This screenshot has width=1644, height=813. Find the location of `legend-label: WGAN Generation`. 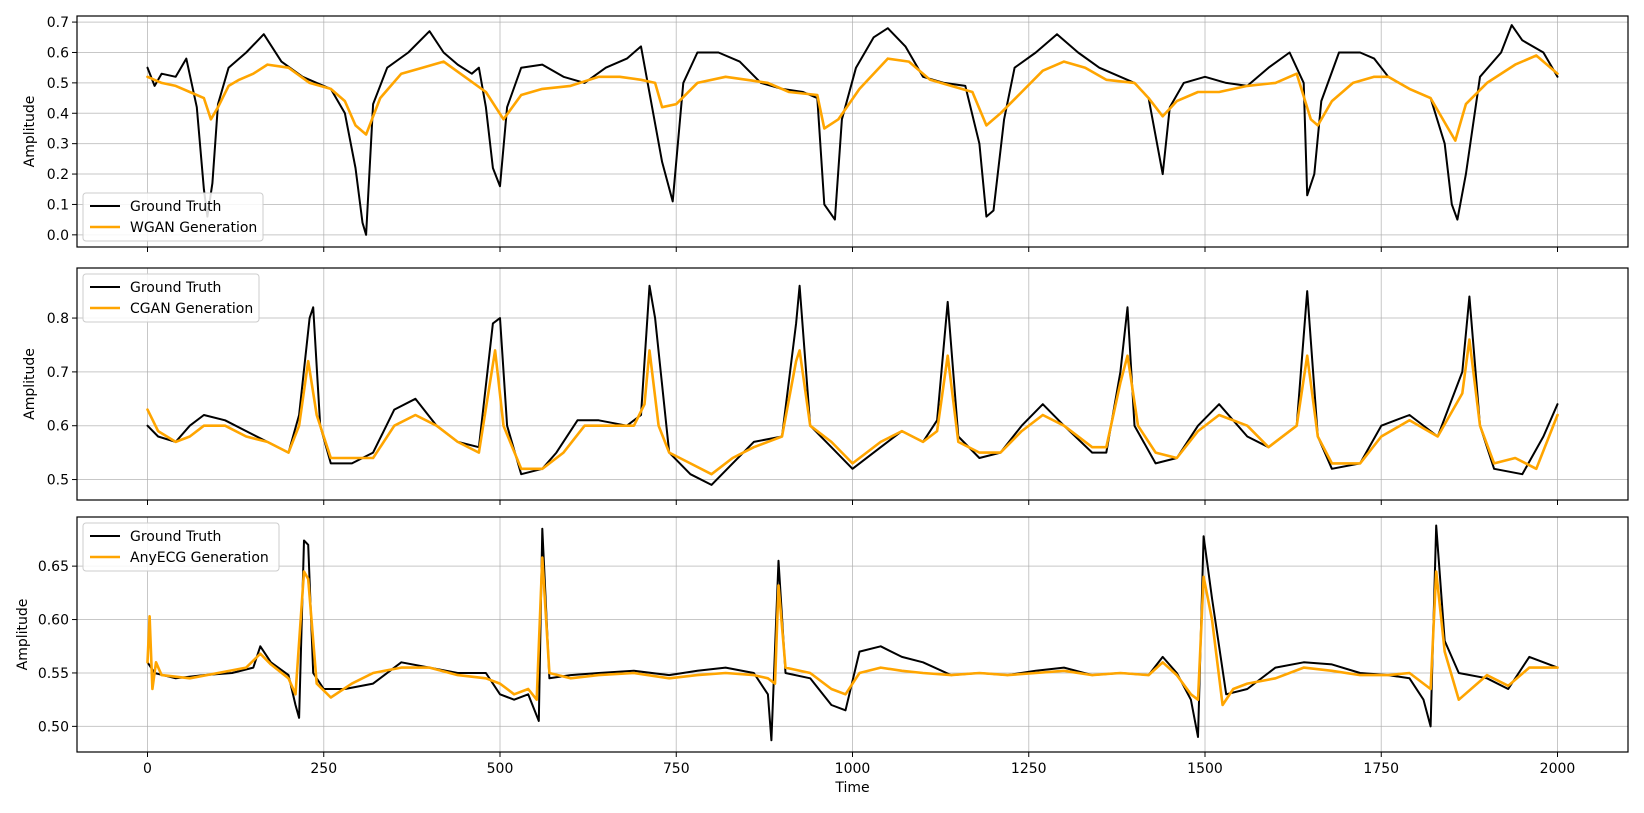

legend-label: WGAN Generation is located at coordinates (193, 228).